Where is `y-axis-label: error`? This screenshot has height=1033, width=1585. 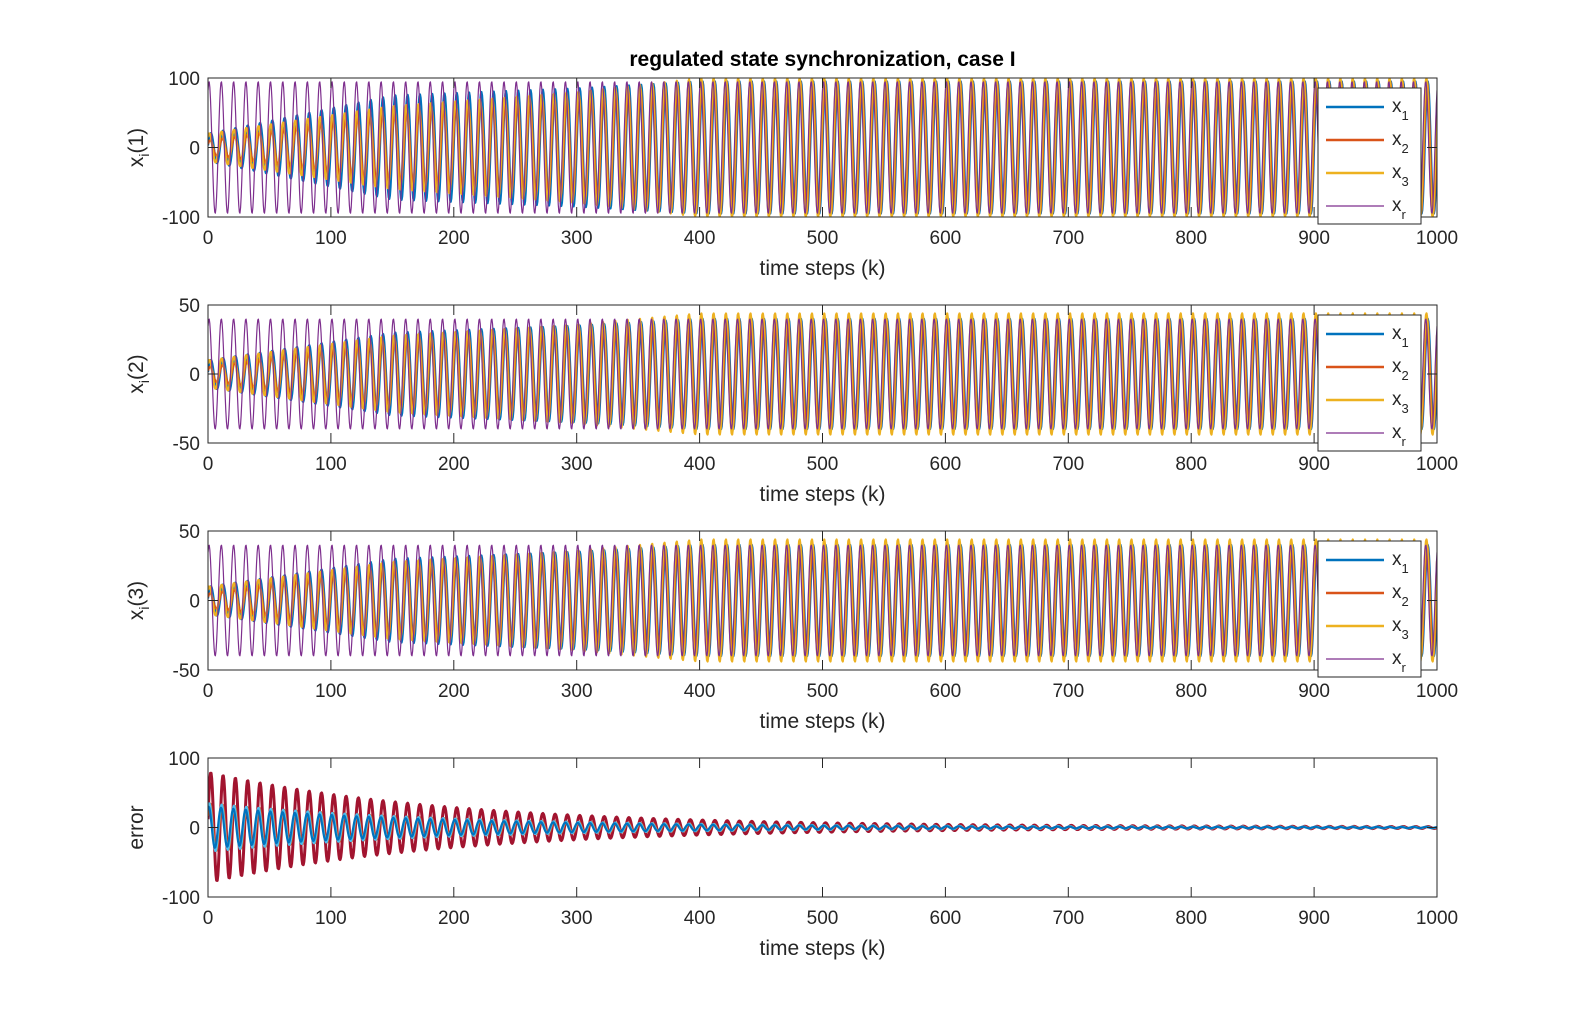 y-axis-label: error is located at coordinates (136, 827).